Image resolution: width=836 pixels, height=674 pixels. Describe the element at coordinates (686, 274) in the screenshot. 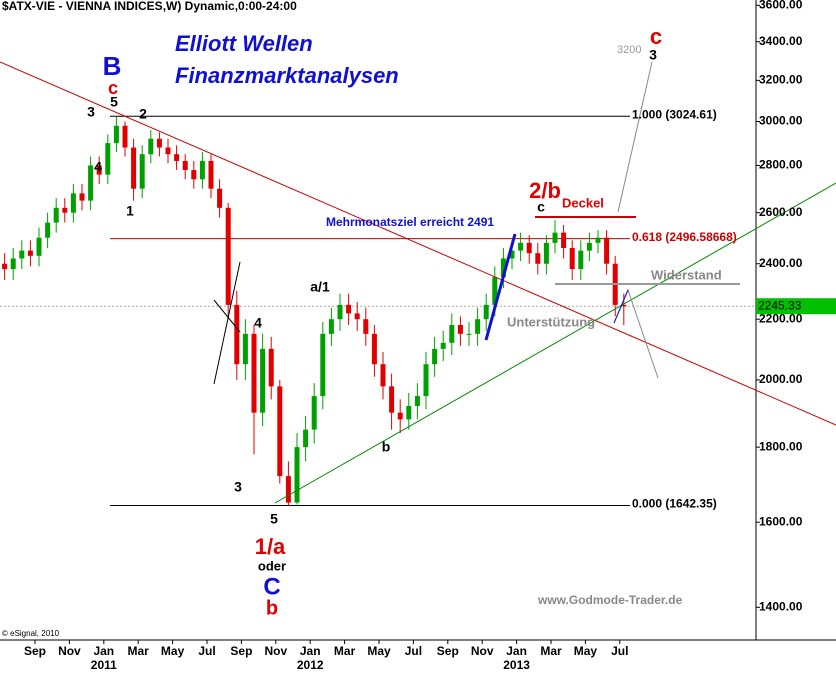

I see `resistance-label: Widerstand` at that location.